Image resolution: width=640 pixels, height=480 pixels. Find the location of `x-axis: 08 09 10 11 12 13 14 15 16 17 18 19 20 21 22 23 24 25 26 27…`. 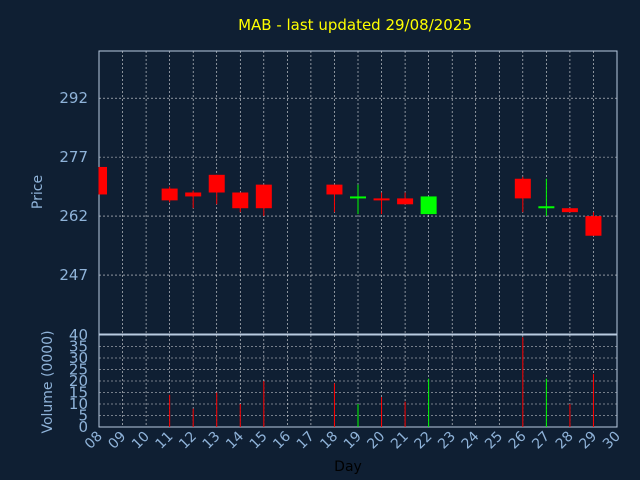

x-axis: 08 09 10 11 12 13 14 15 16 17 18 19 20 21 22 23 24 25 26 27… is located at coordinates (353, 440).